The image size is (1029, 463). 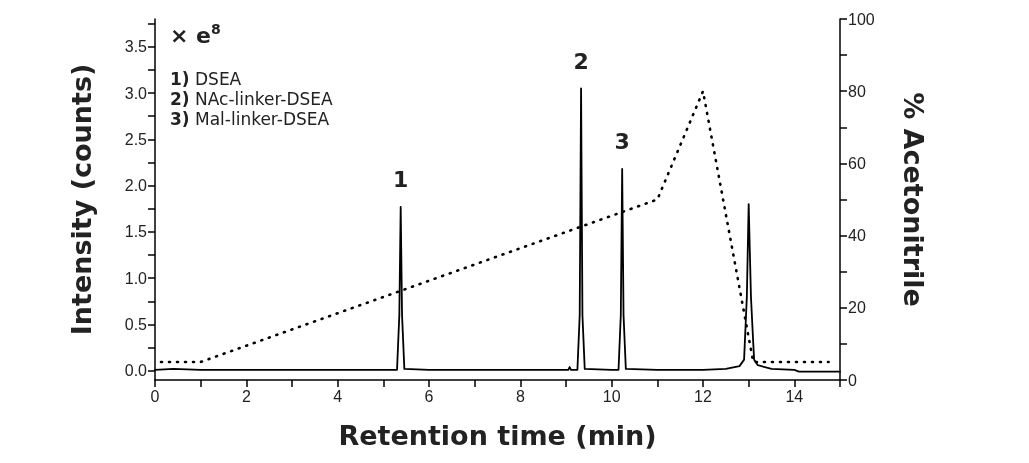 What do you see at coordinates (857, 163) in the screenshot?
I see `y2-tick-label: 60` at bounding box center [857, 163].